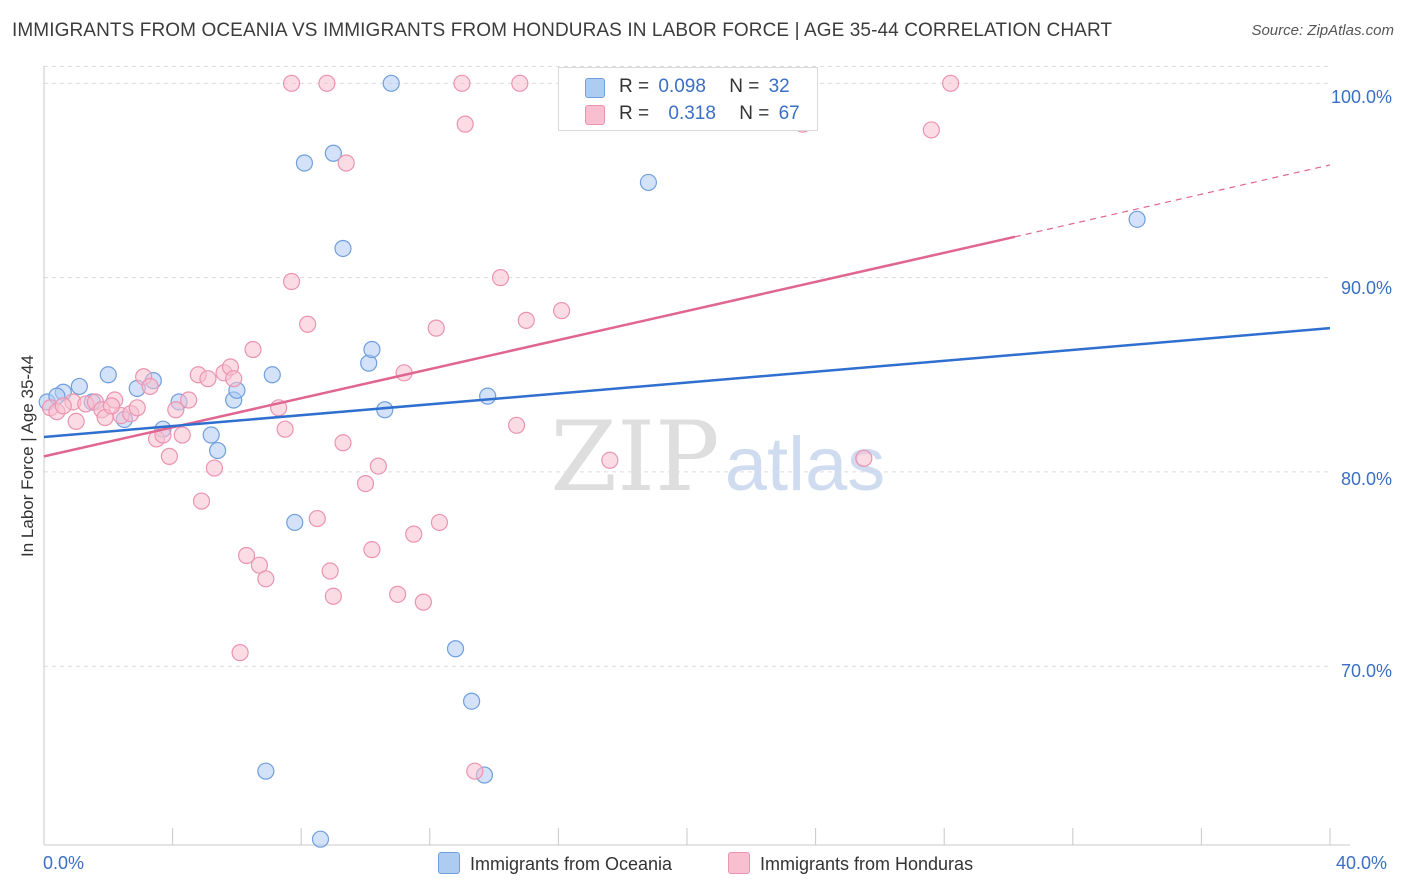 Image resolution: width=1406 pixels, height=892 pixels. Describe the element at coordinates (1322, 30) in the screenshot. I see `source-label: Source: ZipAtlas.com` at that location.